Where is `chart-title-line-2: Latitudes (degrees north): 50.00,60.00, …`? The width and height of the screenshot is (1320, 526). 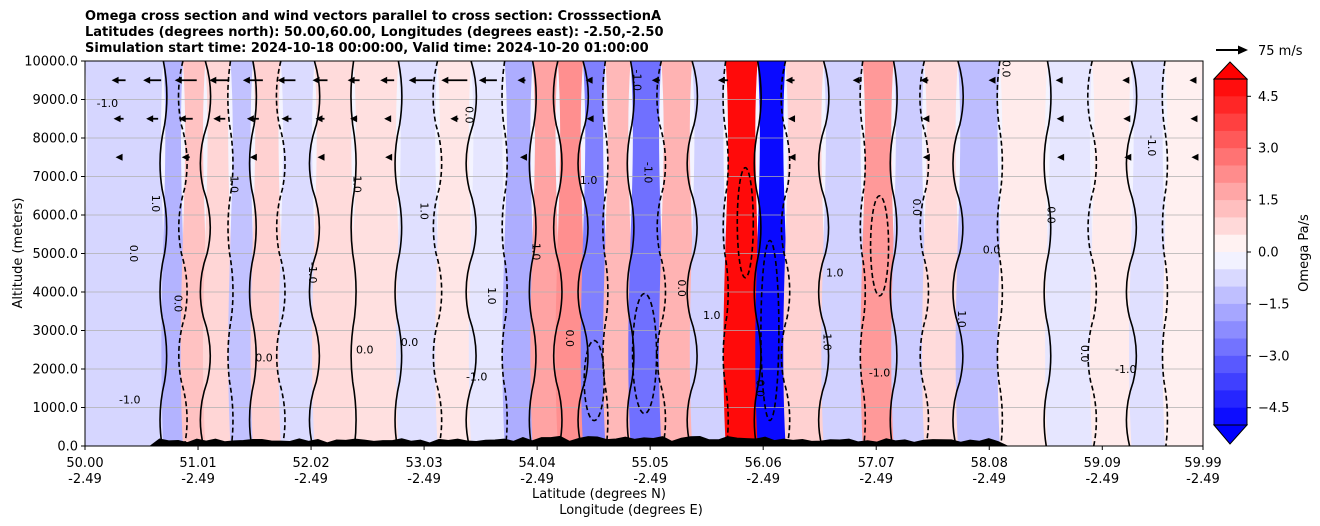
chart-title-line-2: Latitudes (degrees north): 50.00,60.00, … is located at coordinates (374, 32).